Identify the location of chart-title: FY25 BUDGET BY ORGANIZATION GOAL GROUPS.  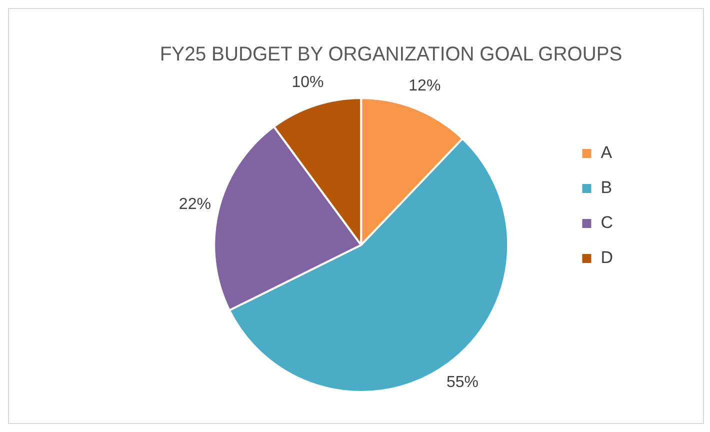
(391, 54).